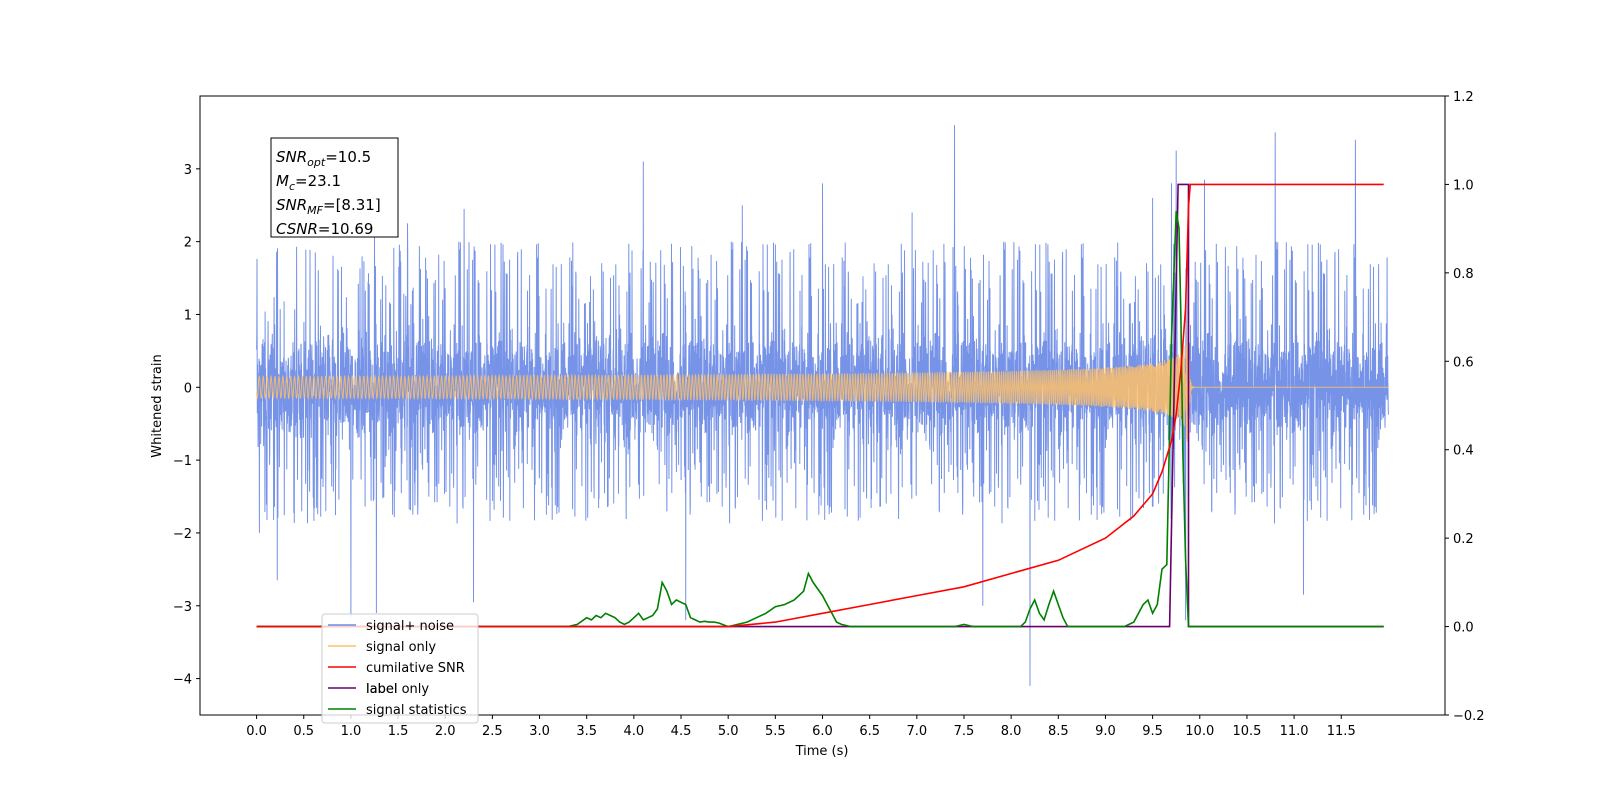 This screenshot has height=800, width=1600. What do you see at coordinates (308, 182) in the screenshot?
I see `annotation-line: Mc=23.1` at bounding box center [308, 182].